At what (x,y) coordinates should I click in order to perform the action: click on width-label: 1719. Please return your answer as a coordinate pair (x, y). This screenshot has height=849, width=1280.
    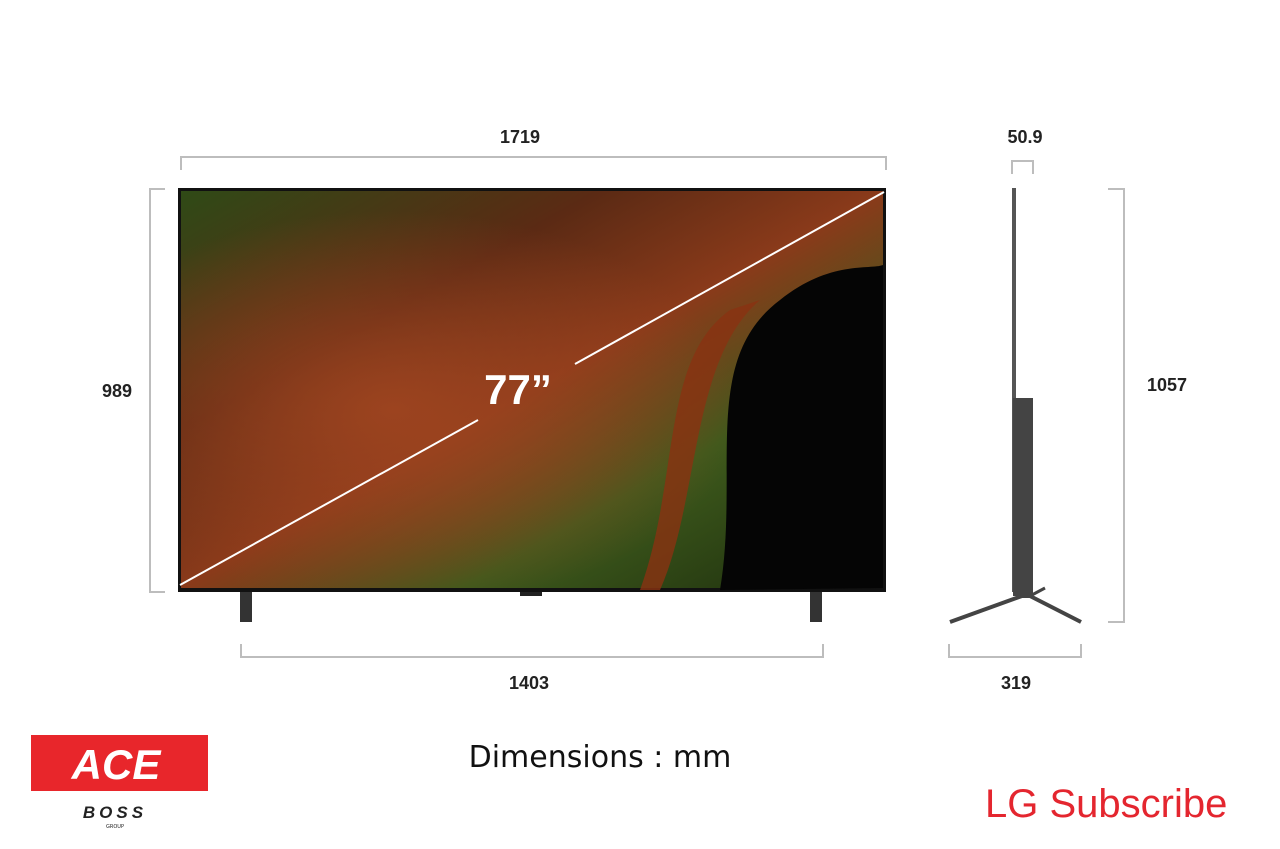
    Looking at the image, I should click on (520, 137).